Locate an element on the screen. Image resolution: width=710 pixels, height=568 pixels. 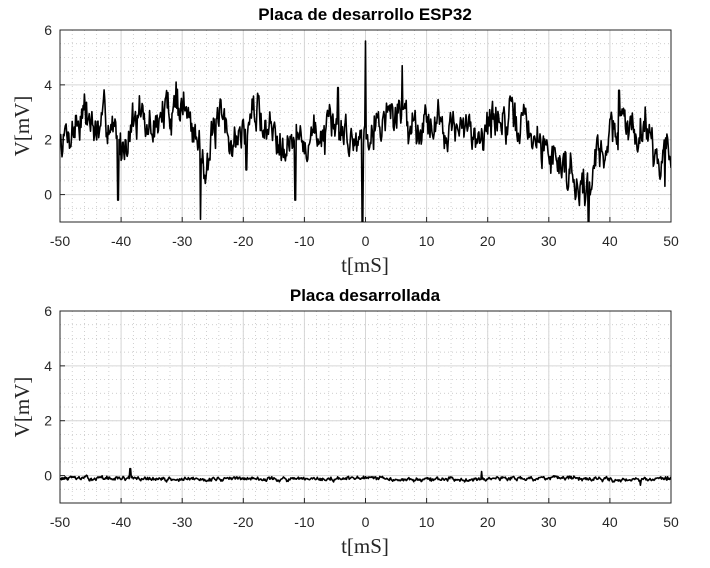
series-line is located at coordinates (365, 477).